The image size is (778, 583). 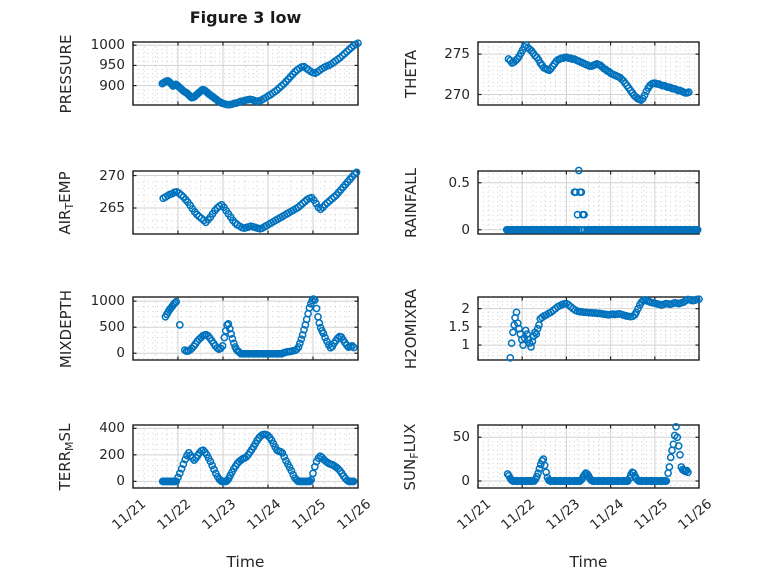 What do you see at coordinates (465, 481) in the screenshot?
I see `sun-flux-ytick-0: 0` at bounding box center [465, 481].